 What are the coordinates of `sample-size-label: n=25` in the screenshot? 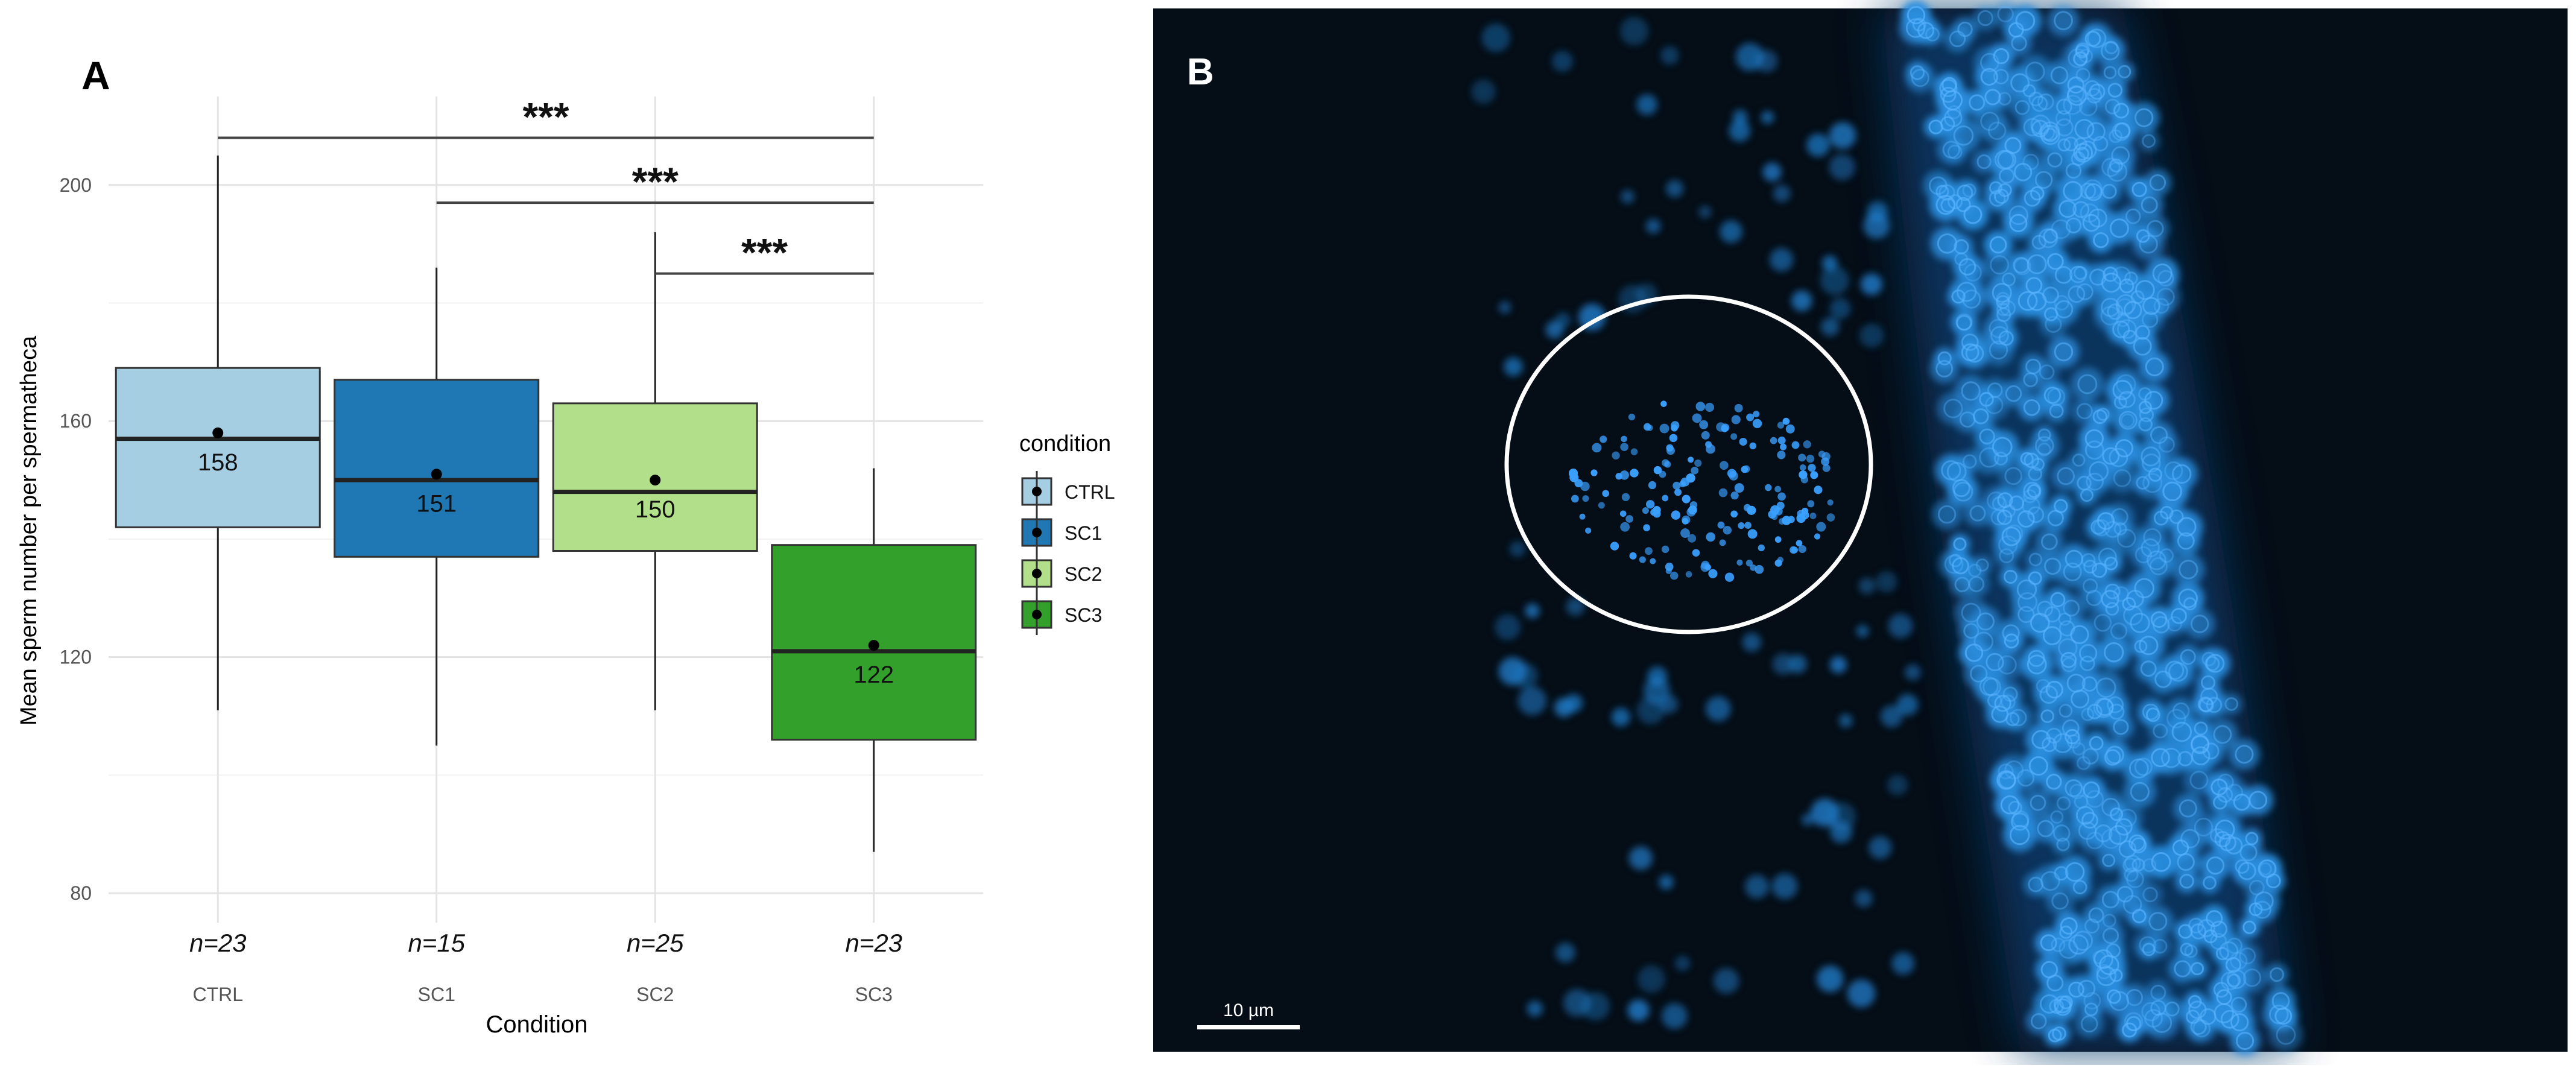 It's located at (655, 943).